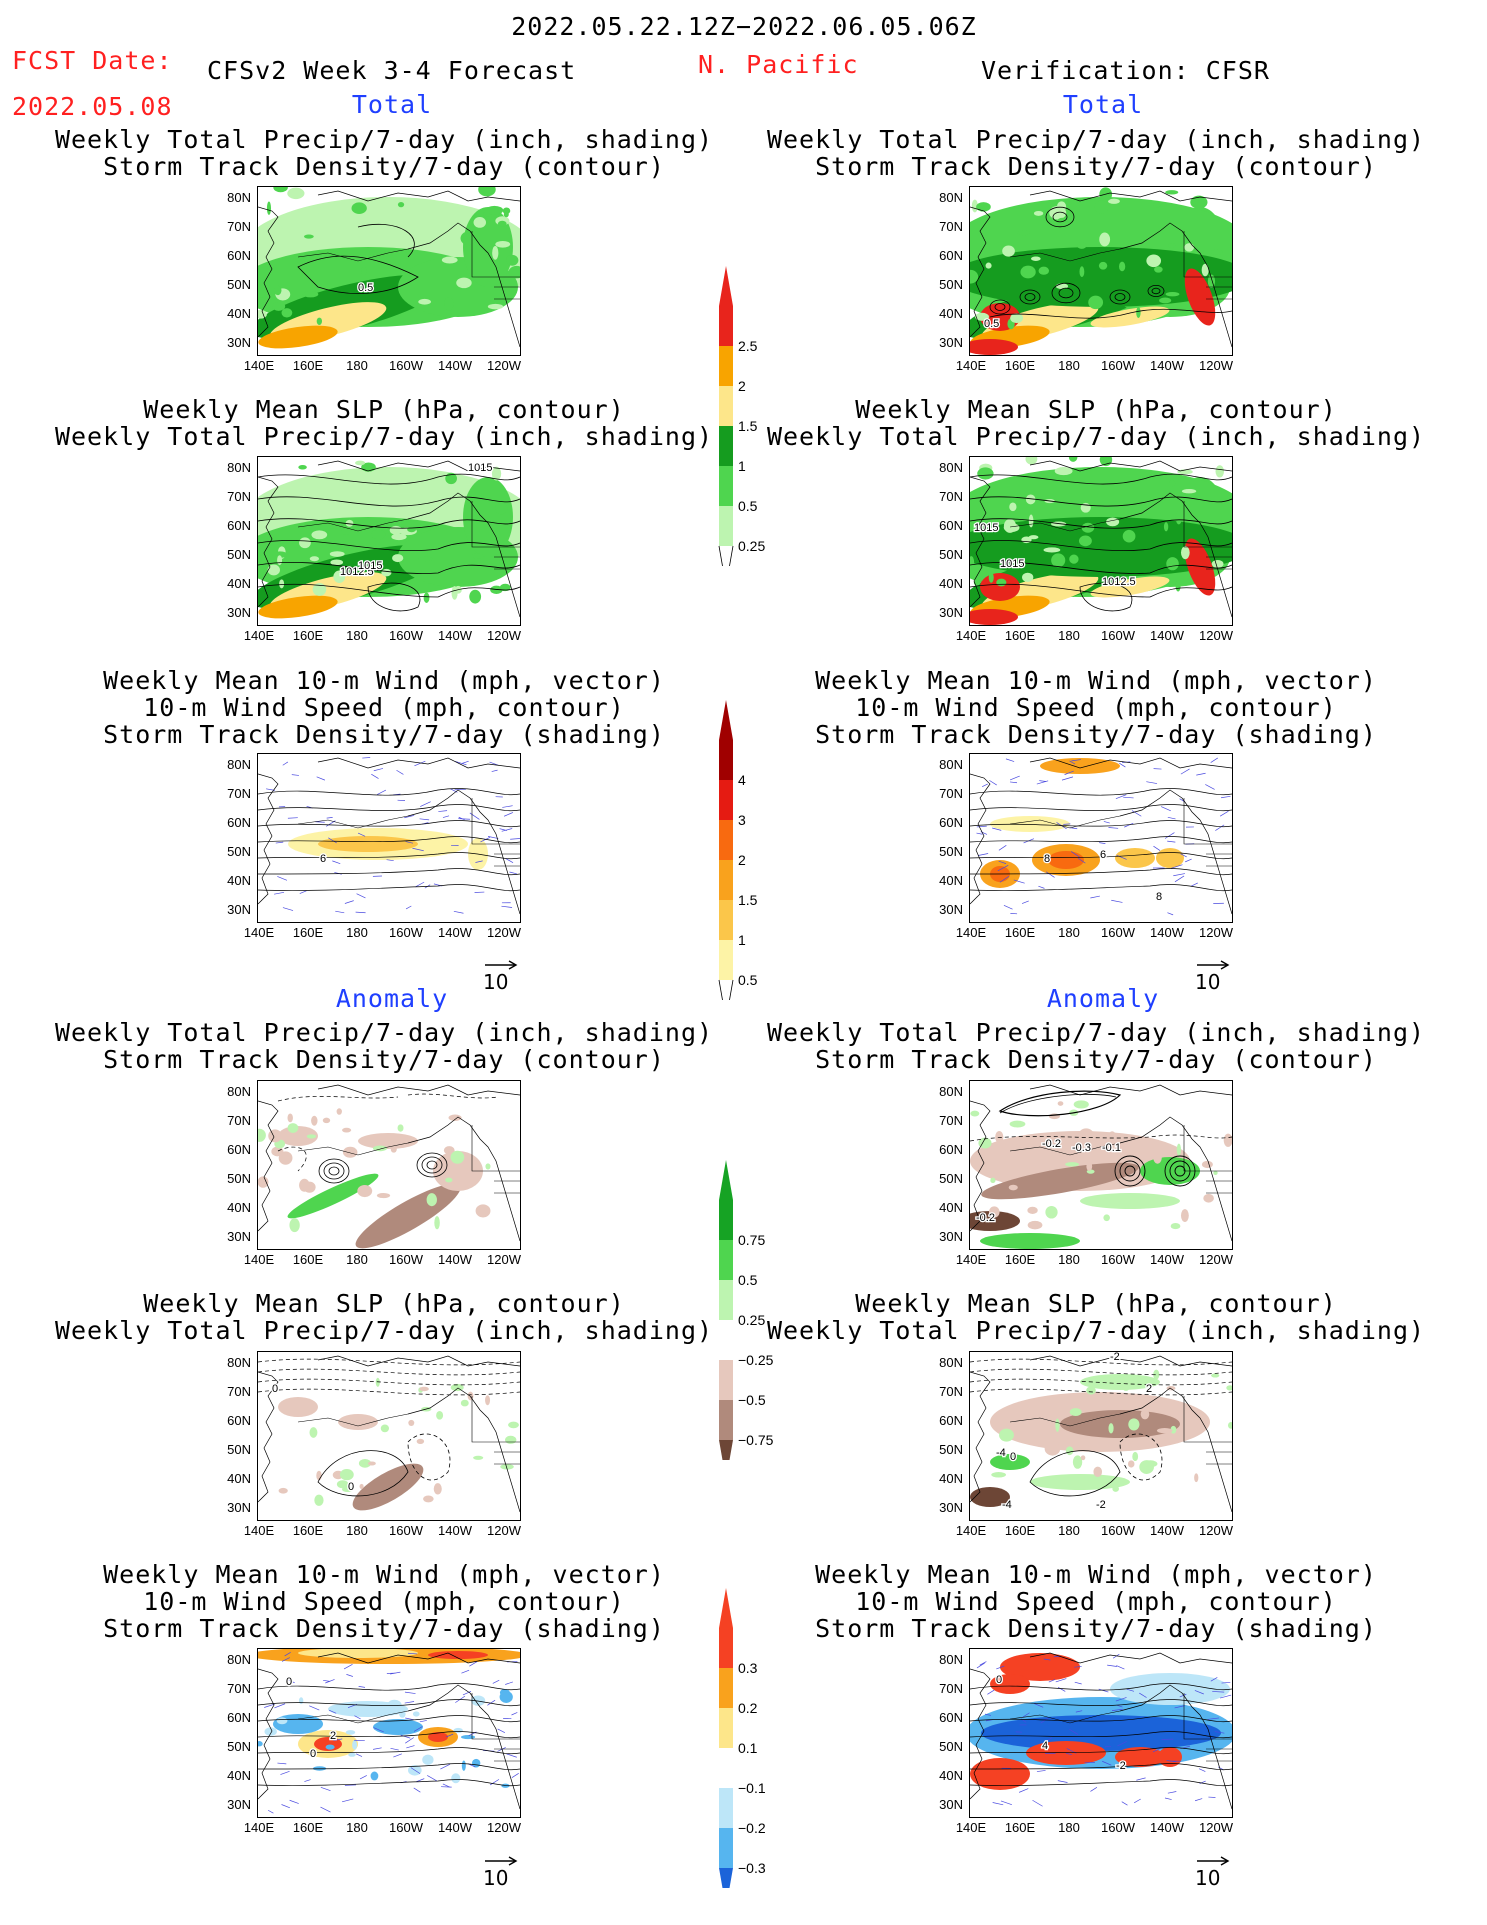 The image size is (1487, 1925). I want to click on colorbar-label: −0.75, so click(756, 1440).